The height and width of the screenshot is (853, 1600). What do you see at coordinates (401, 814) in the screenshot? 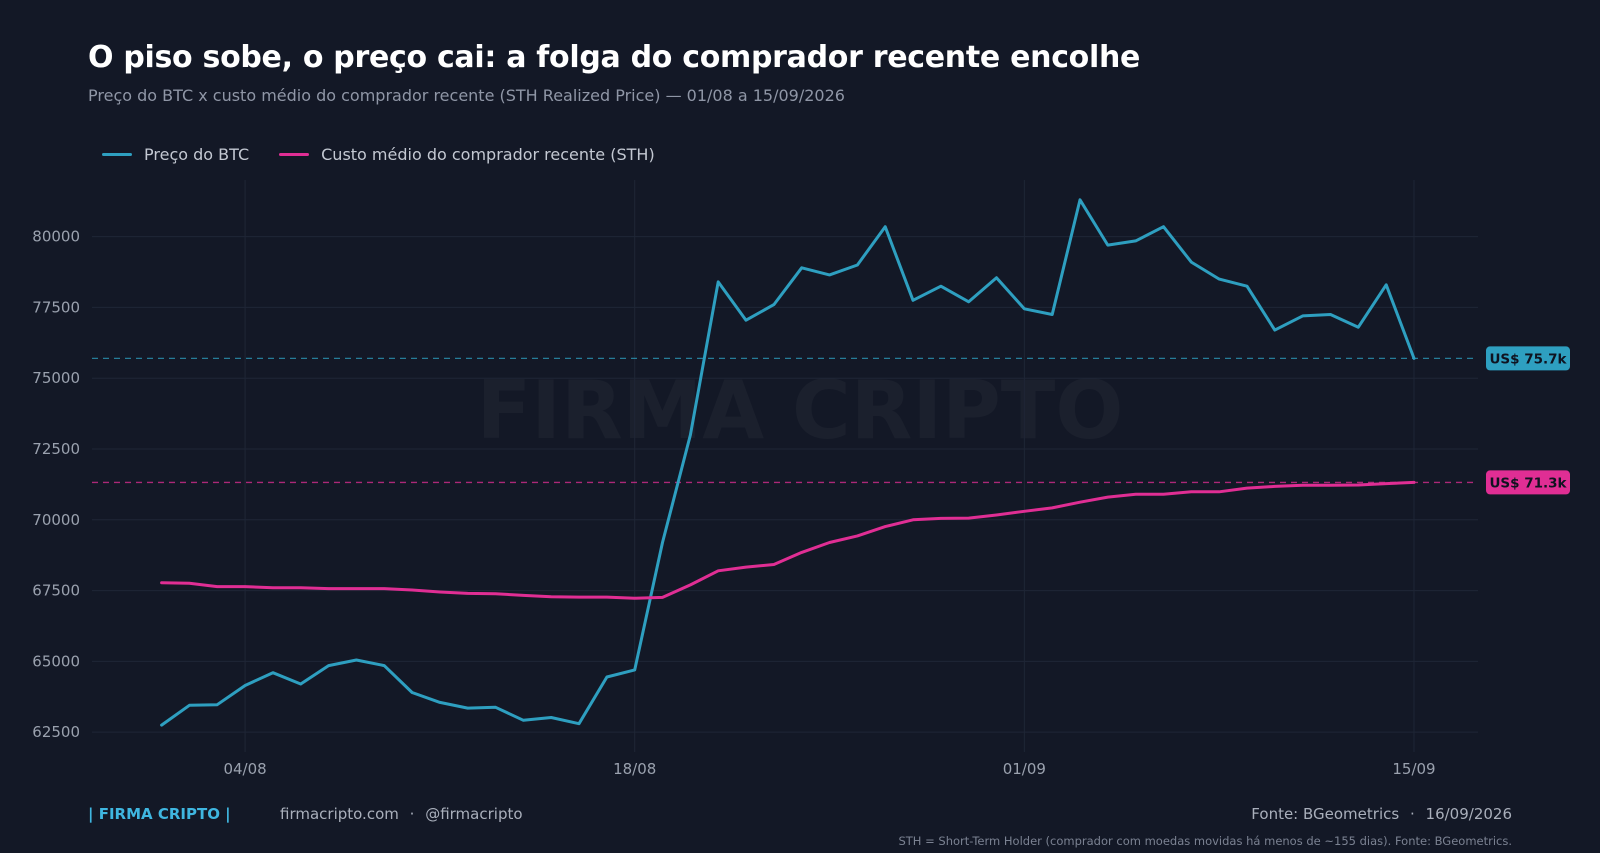
I see `footer-links: firmacripto.com · @firmacripto` at bounding box center [401, 814].